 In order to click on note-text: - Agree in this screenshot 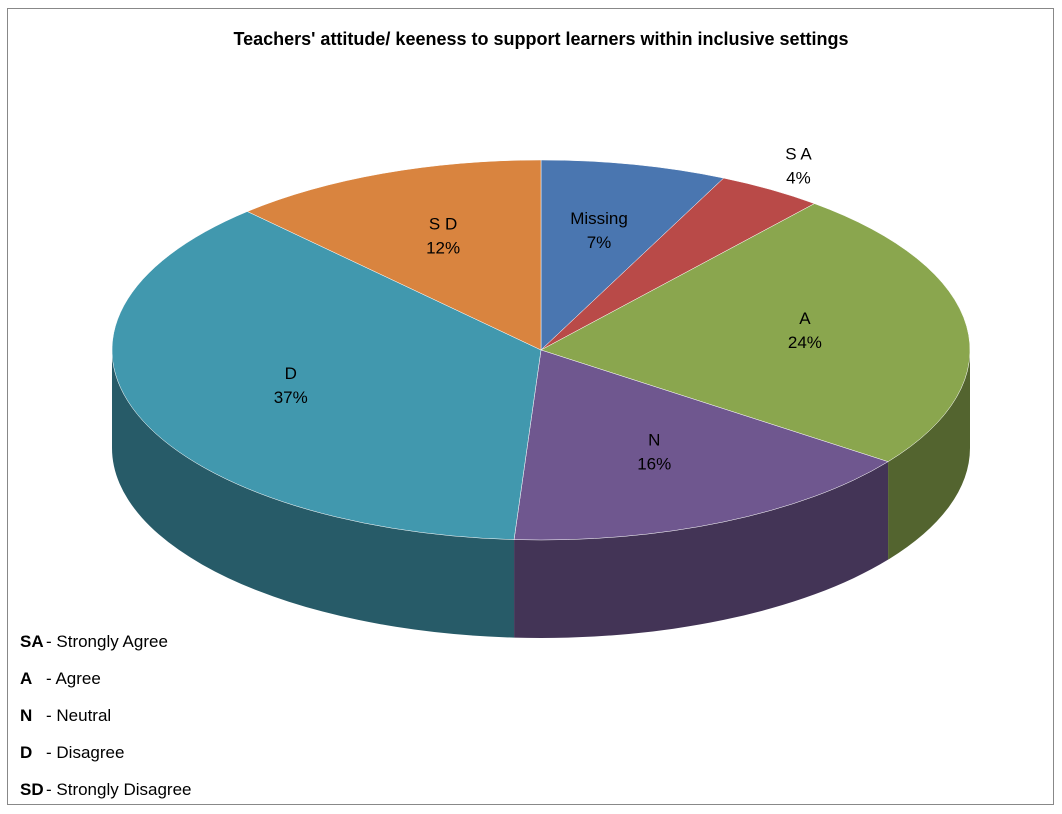, I will do `click(73, 678)`.